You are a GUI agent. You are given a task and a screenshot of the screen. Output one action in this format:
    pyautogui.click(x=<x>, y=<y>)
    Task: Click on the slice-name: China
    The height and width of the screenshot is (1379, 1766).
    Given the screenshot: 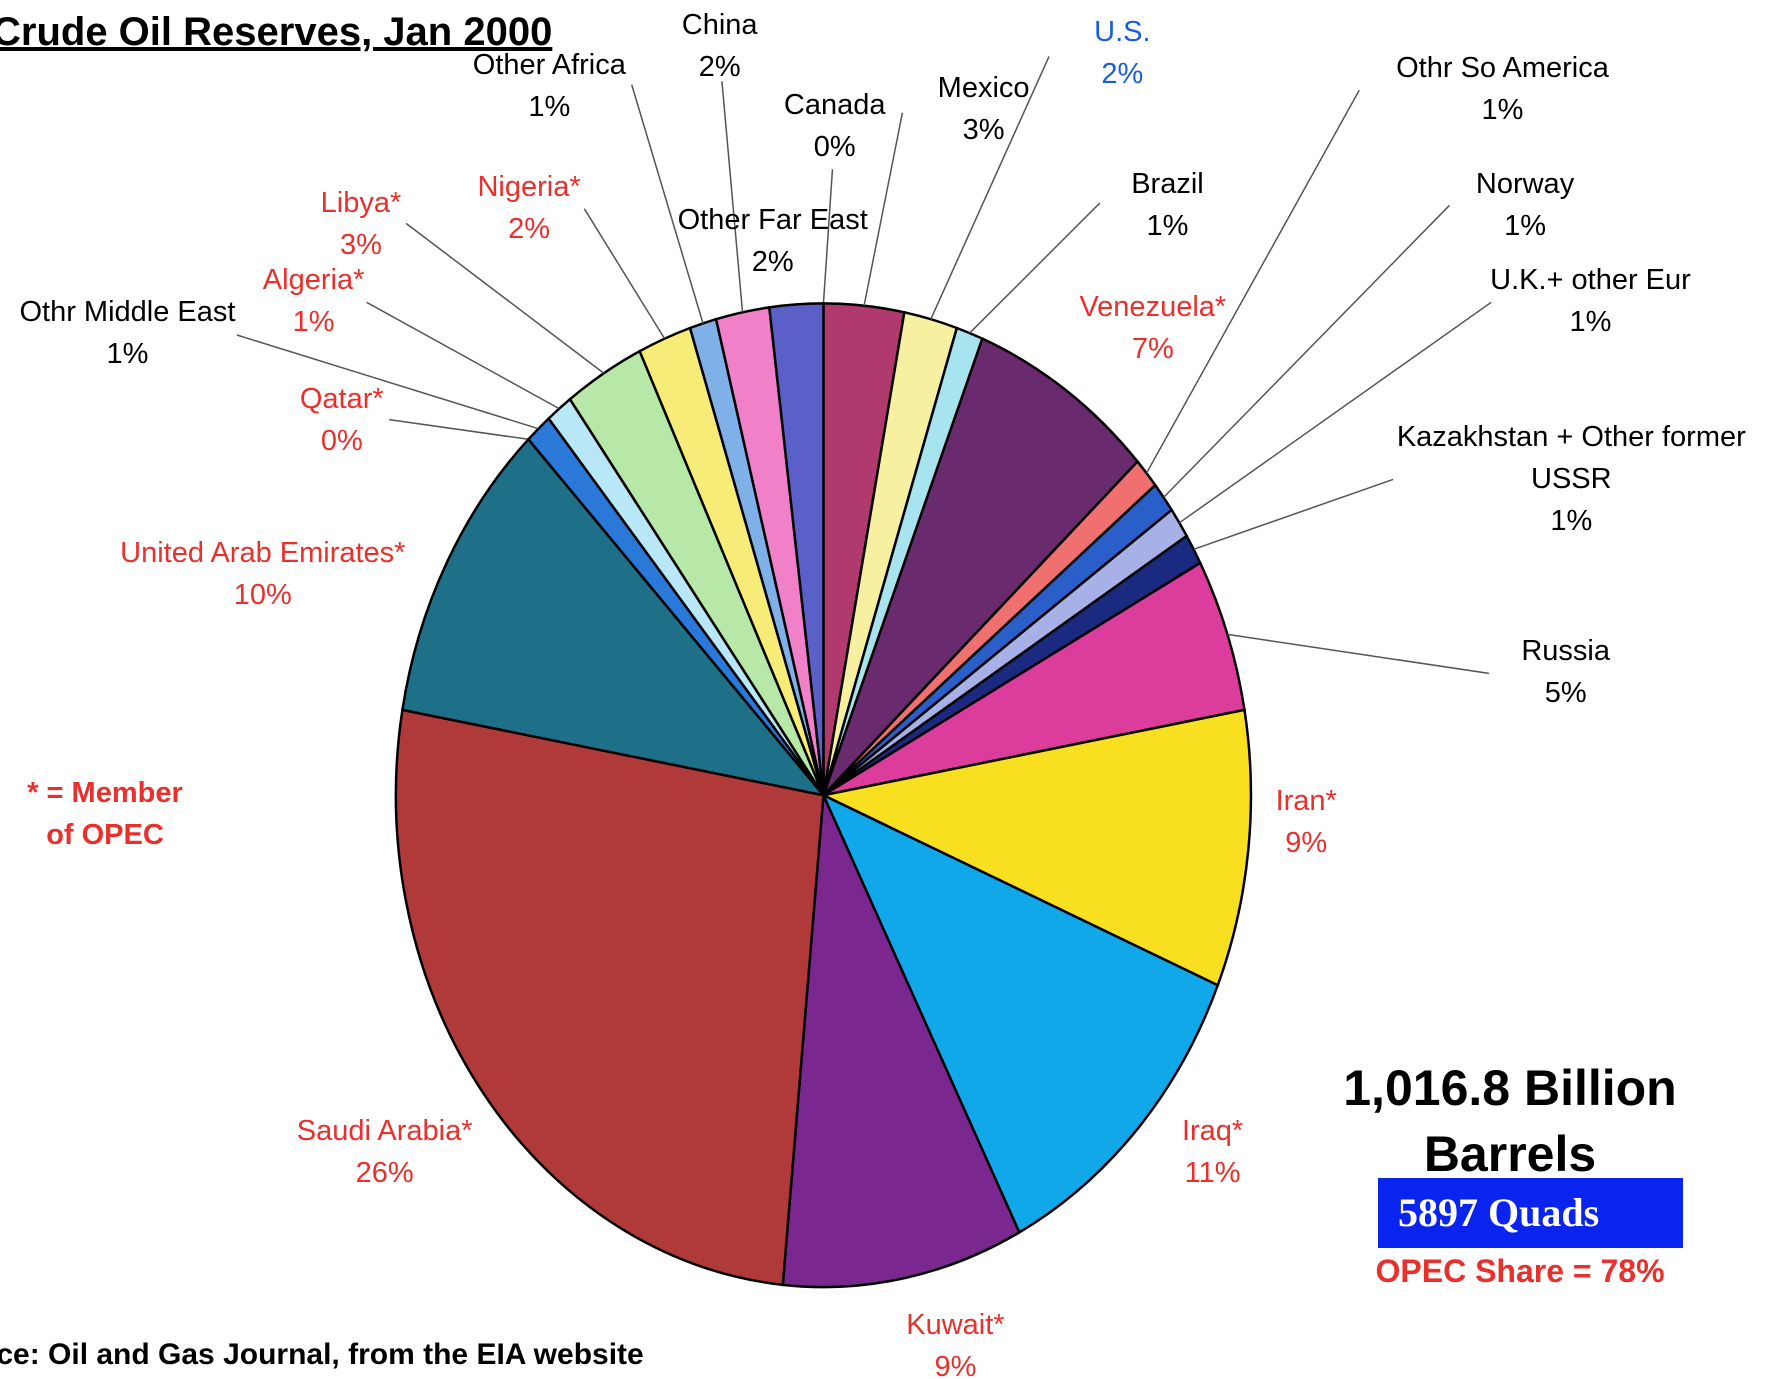 What is the action you would take?
    pyautogui.click(x=719, y=24)
    